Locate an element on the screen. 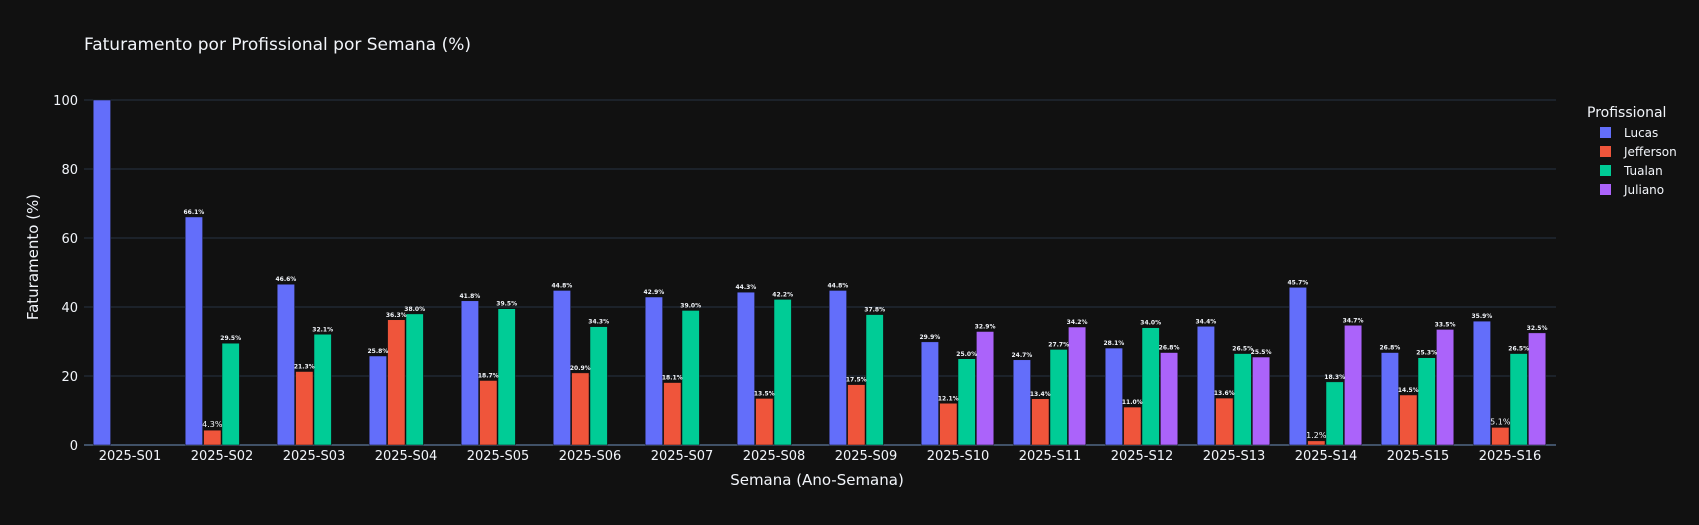  bar-data-label: 32.5% is located at coordinates (1537, 328).